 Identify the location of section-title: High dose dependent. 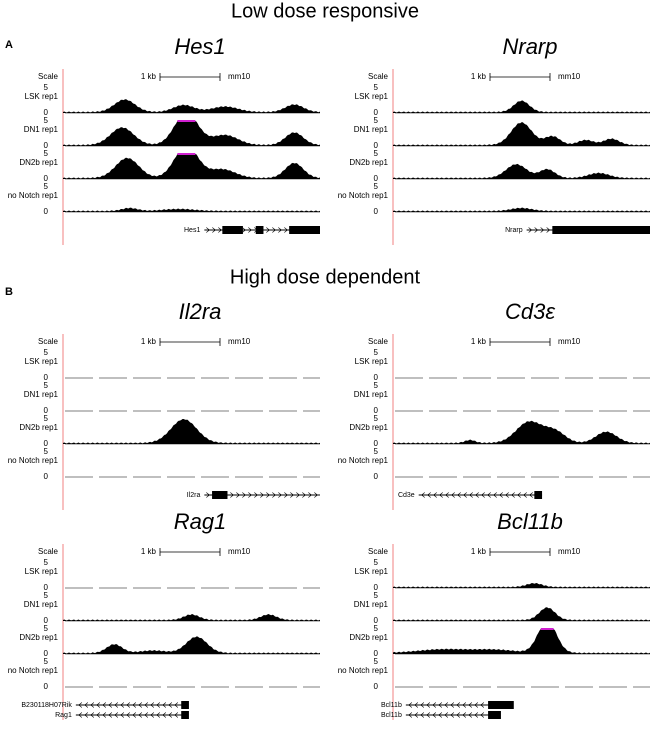
(325, 277).